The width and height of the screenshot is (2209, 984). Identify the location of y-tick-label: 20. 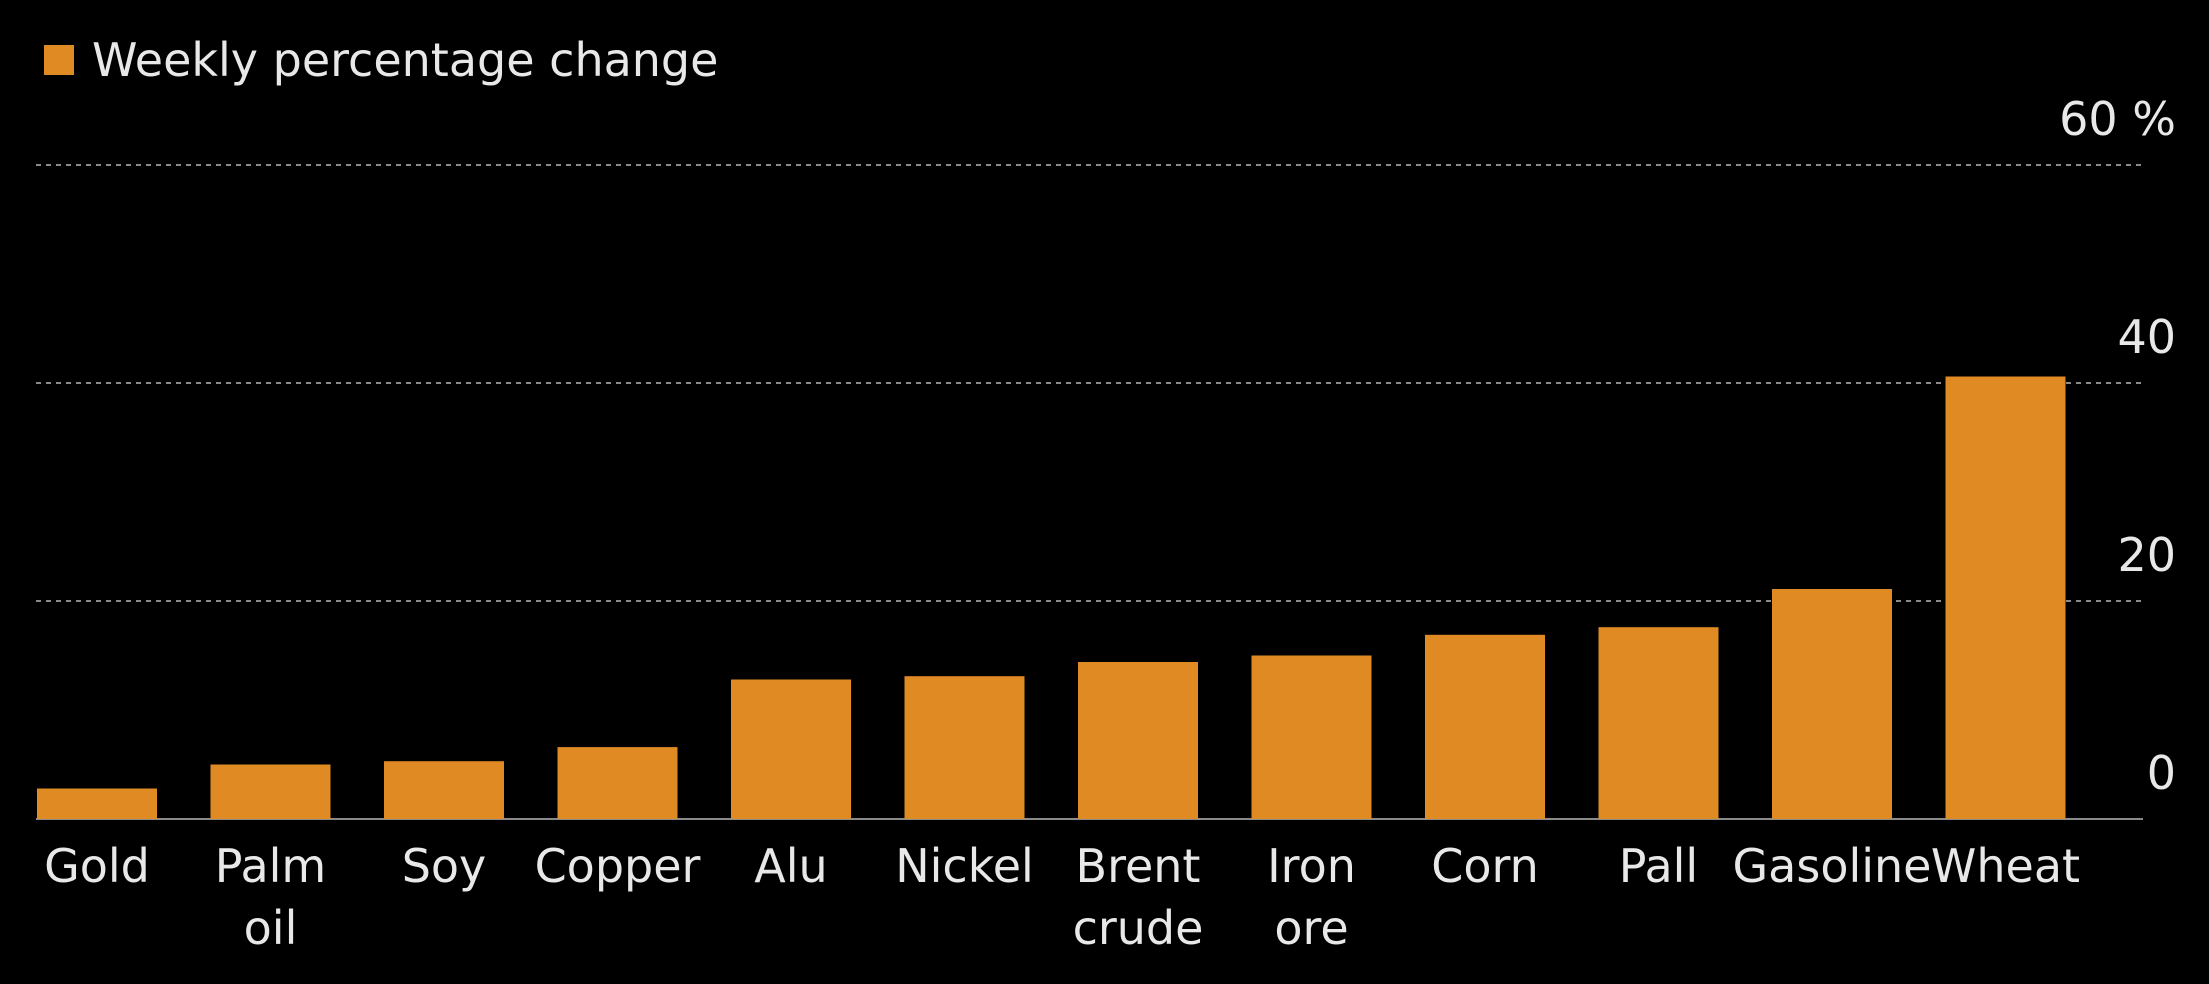
(2146, 555).